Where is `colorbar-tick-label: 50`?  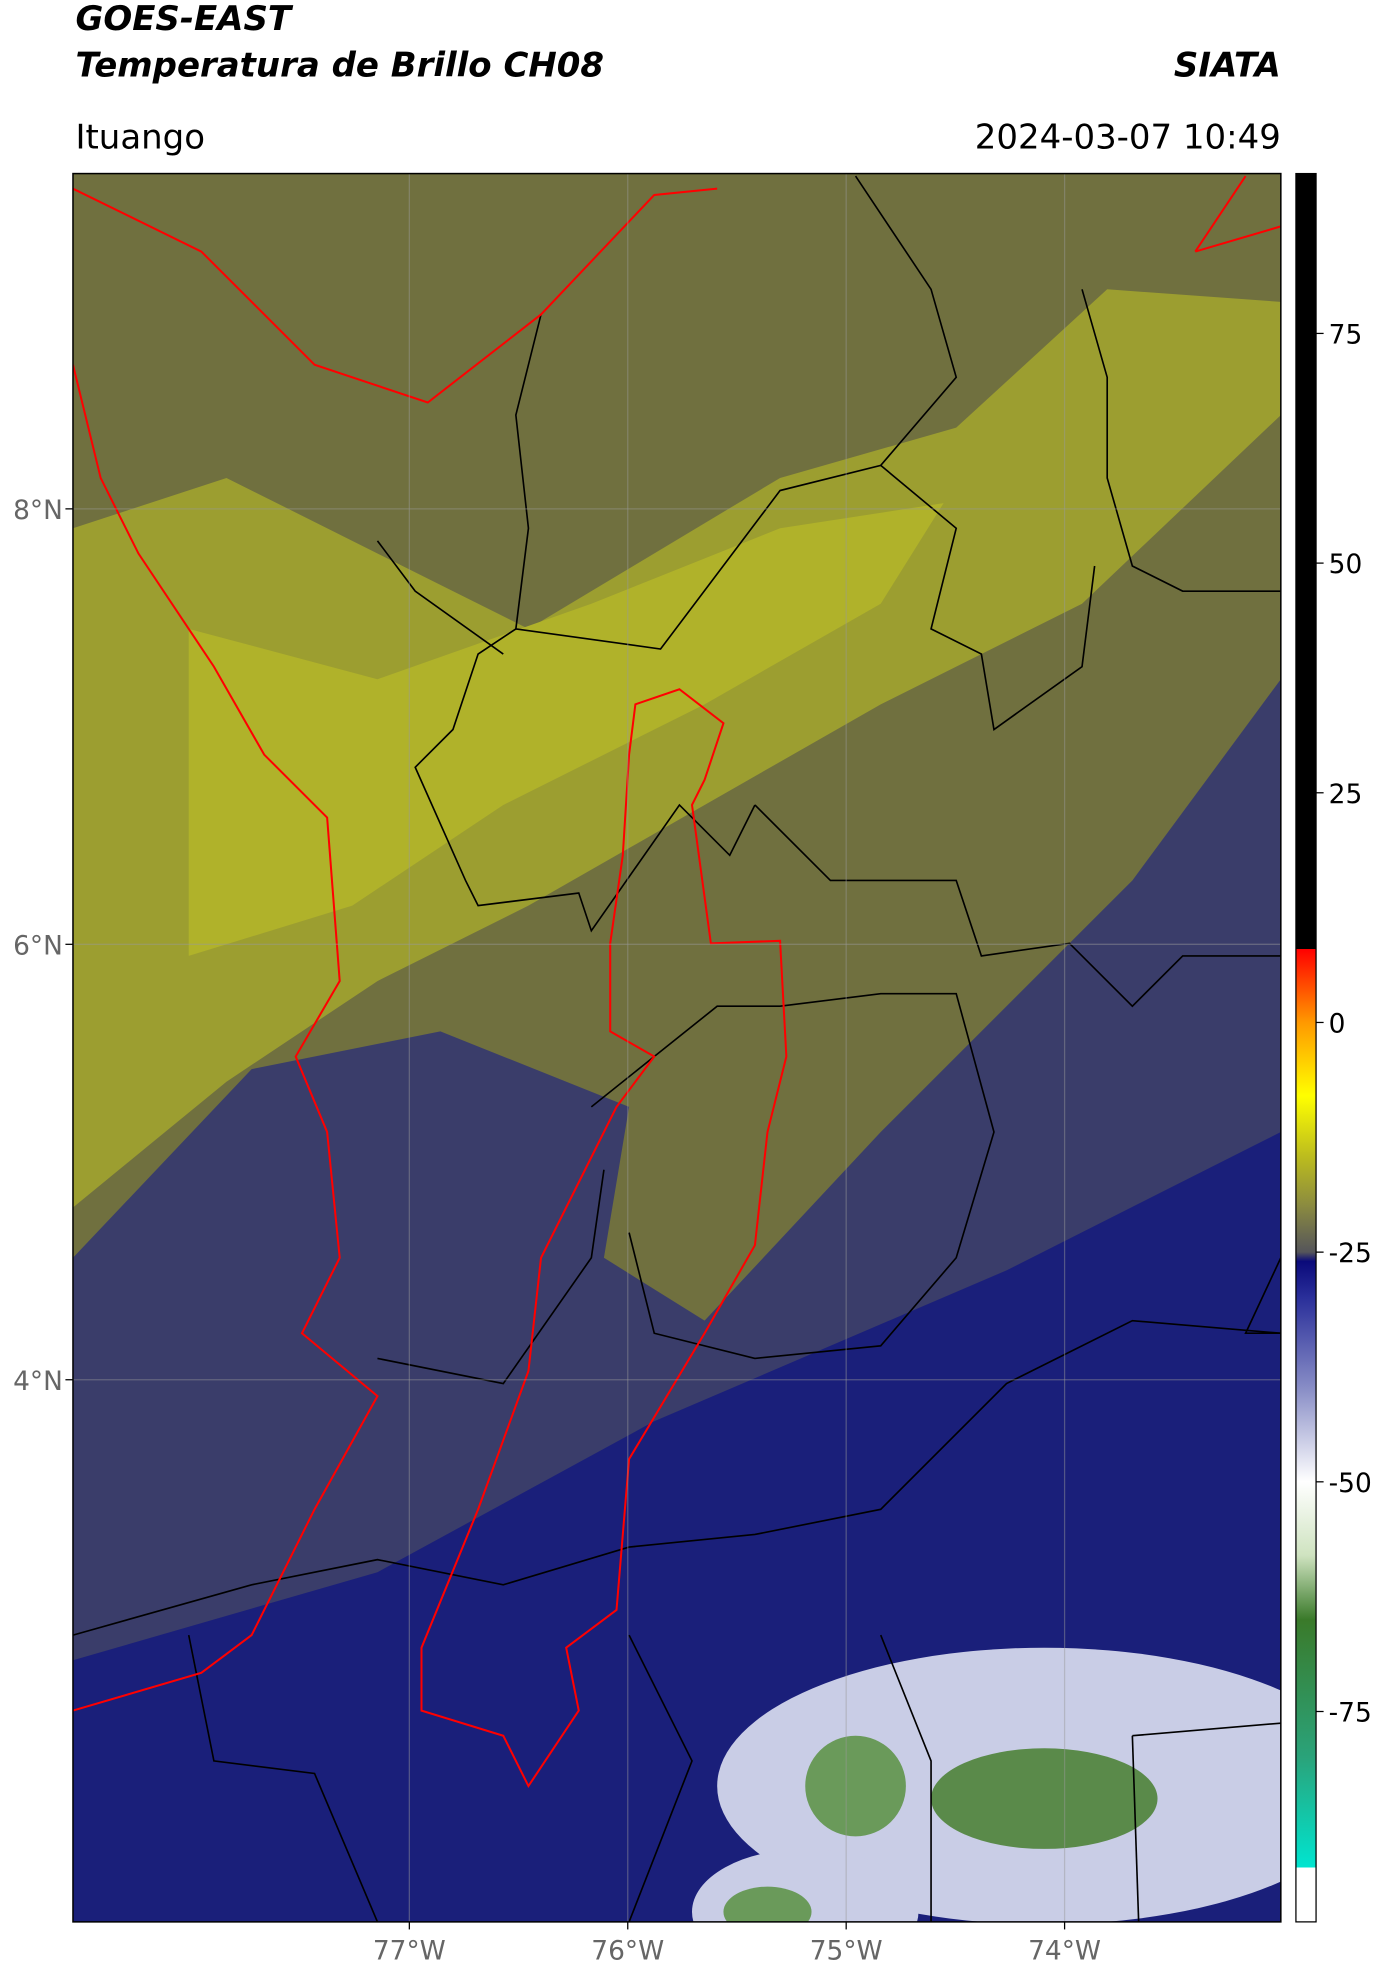
colorbar-tick-label: 50 is located at coordinates (1346, 564).